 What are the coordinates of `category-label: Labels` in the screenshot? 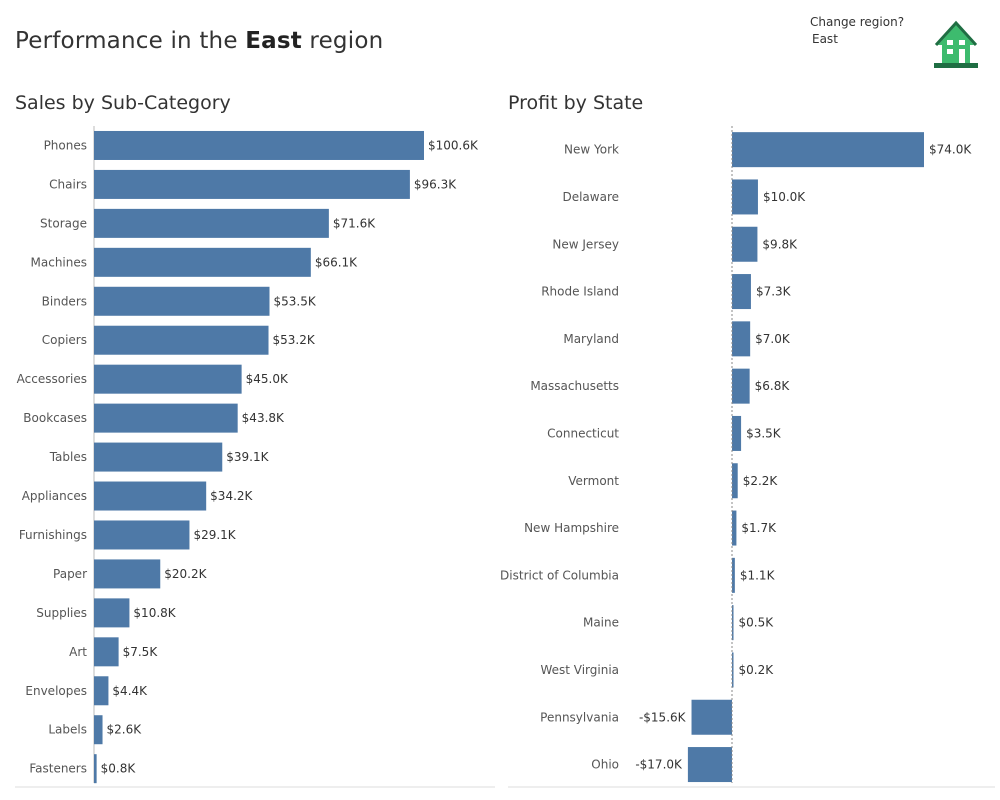 It's located at (67, 730).